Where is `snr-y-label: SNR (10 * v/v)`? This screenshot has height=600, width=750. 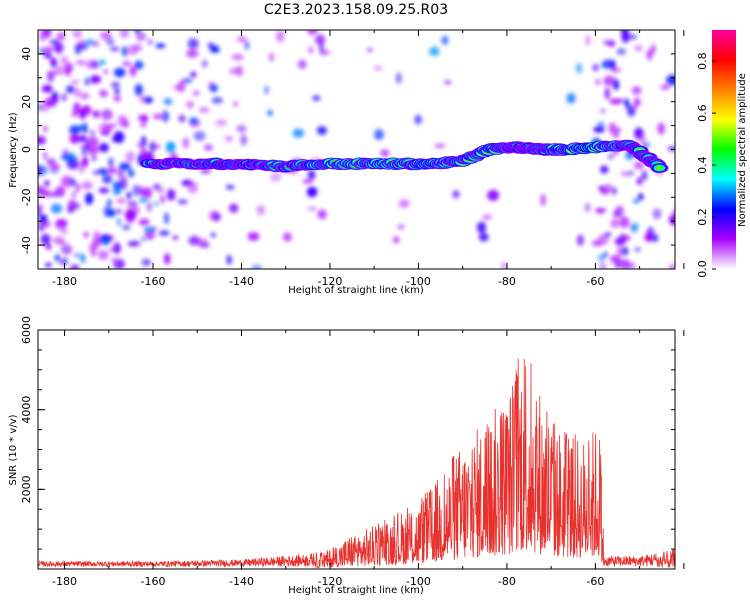 snr-y-label: SNR (10 * v/v) is located at coordinates (13, 449).